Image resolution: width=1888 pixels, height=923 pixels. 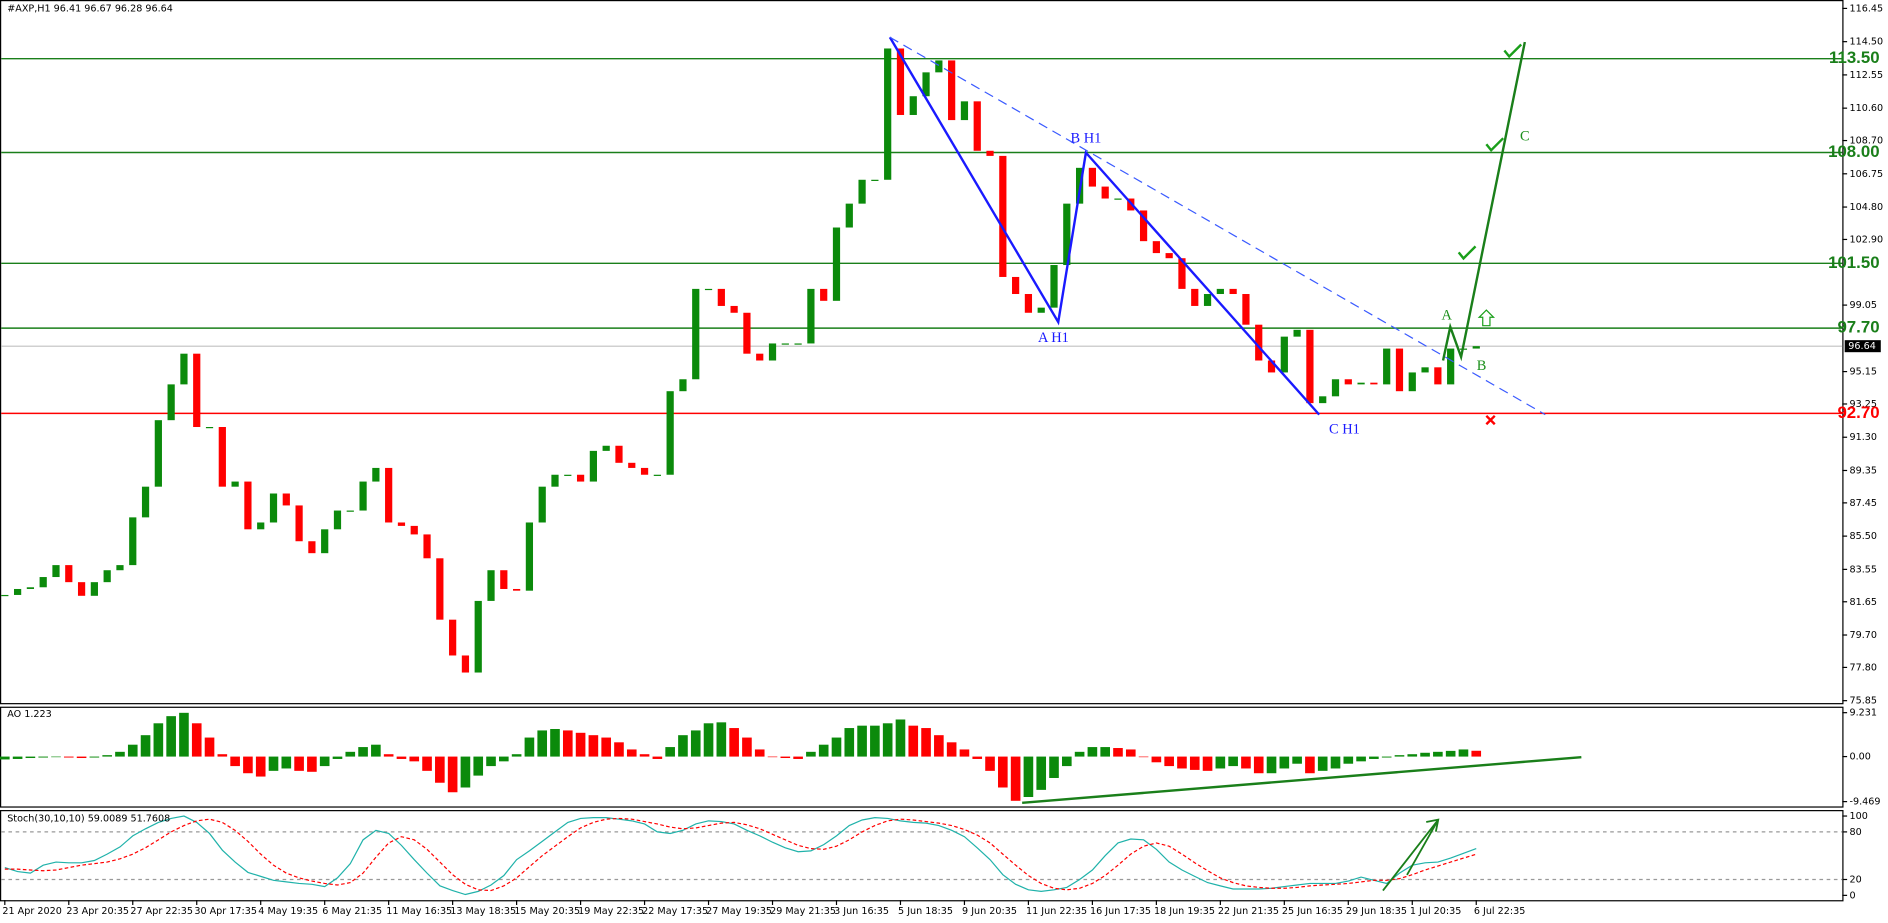 I want to click on stoch-line, so click(x=740, y=854).